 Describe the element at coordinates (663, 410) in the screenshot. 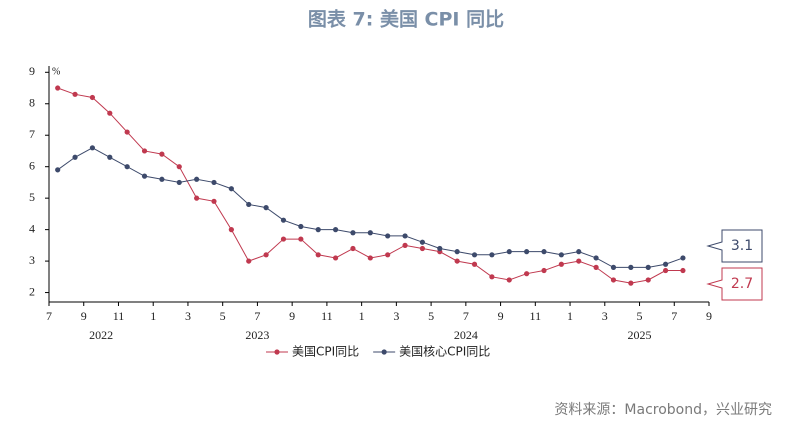

I see `source: 资料来源：Macrobond，兴业研究` at that location.